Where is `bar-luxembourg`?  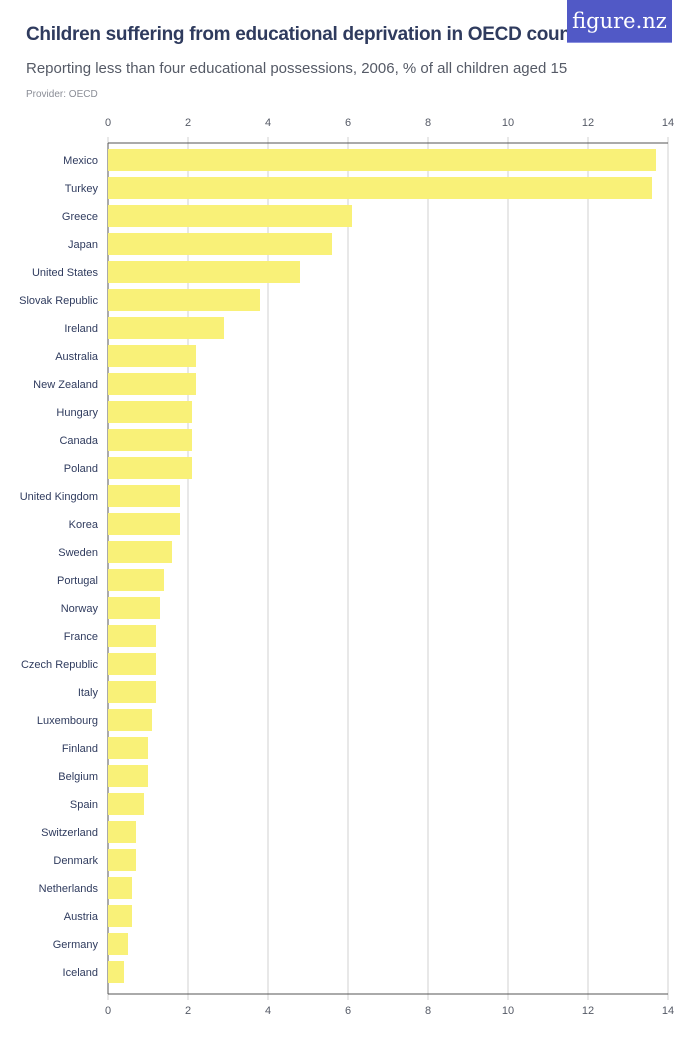 bar-luxembourg is located at coordinates (130, 720).